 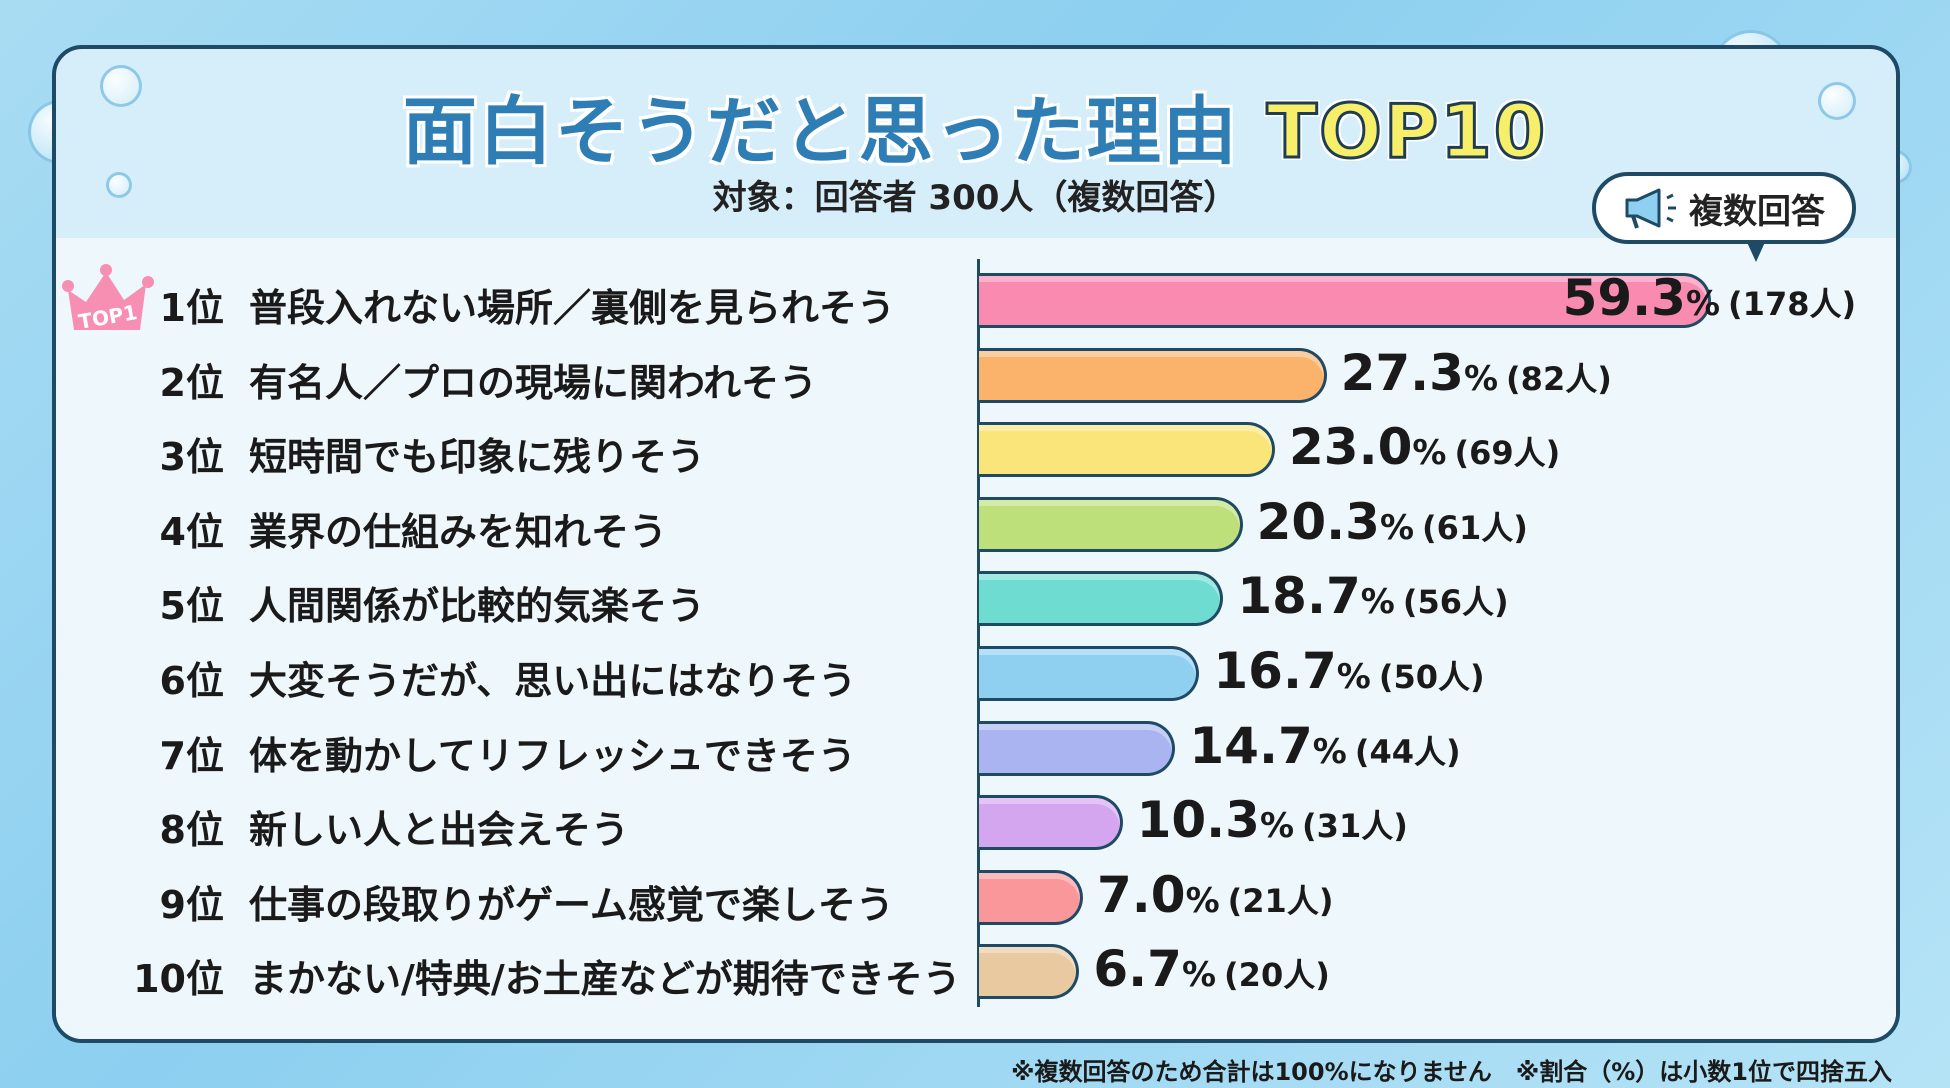 What do you see at coordinates (1476, 372) in the screenshot?
I see `value-label: 27.3% (82人)` at bounding box center [1476, 372].